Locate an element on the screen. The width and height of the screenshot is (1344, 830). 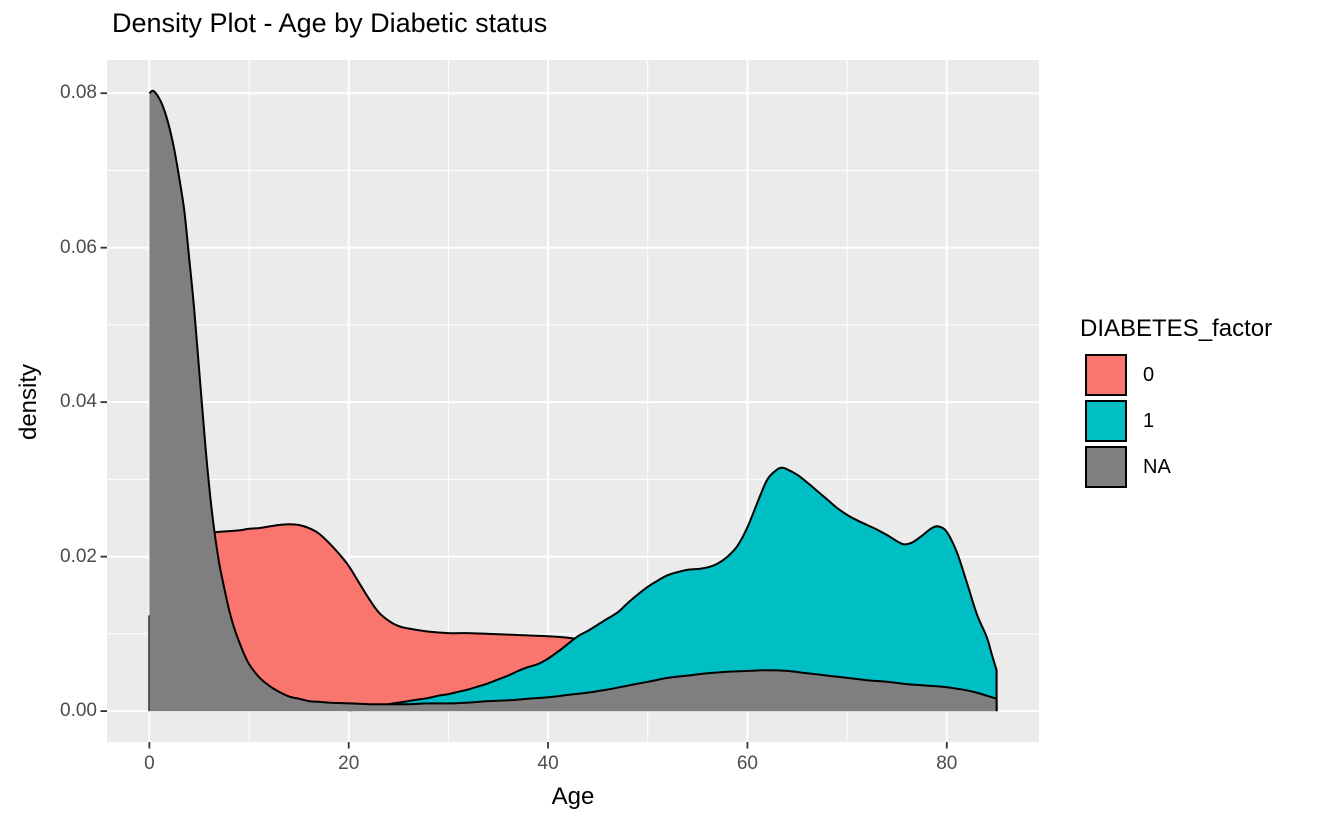
legend-label-1: 1 is located at coordinates (1149, 421).